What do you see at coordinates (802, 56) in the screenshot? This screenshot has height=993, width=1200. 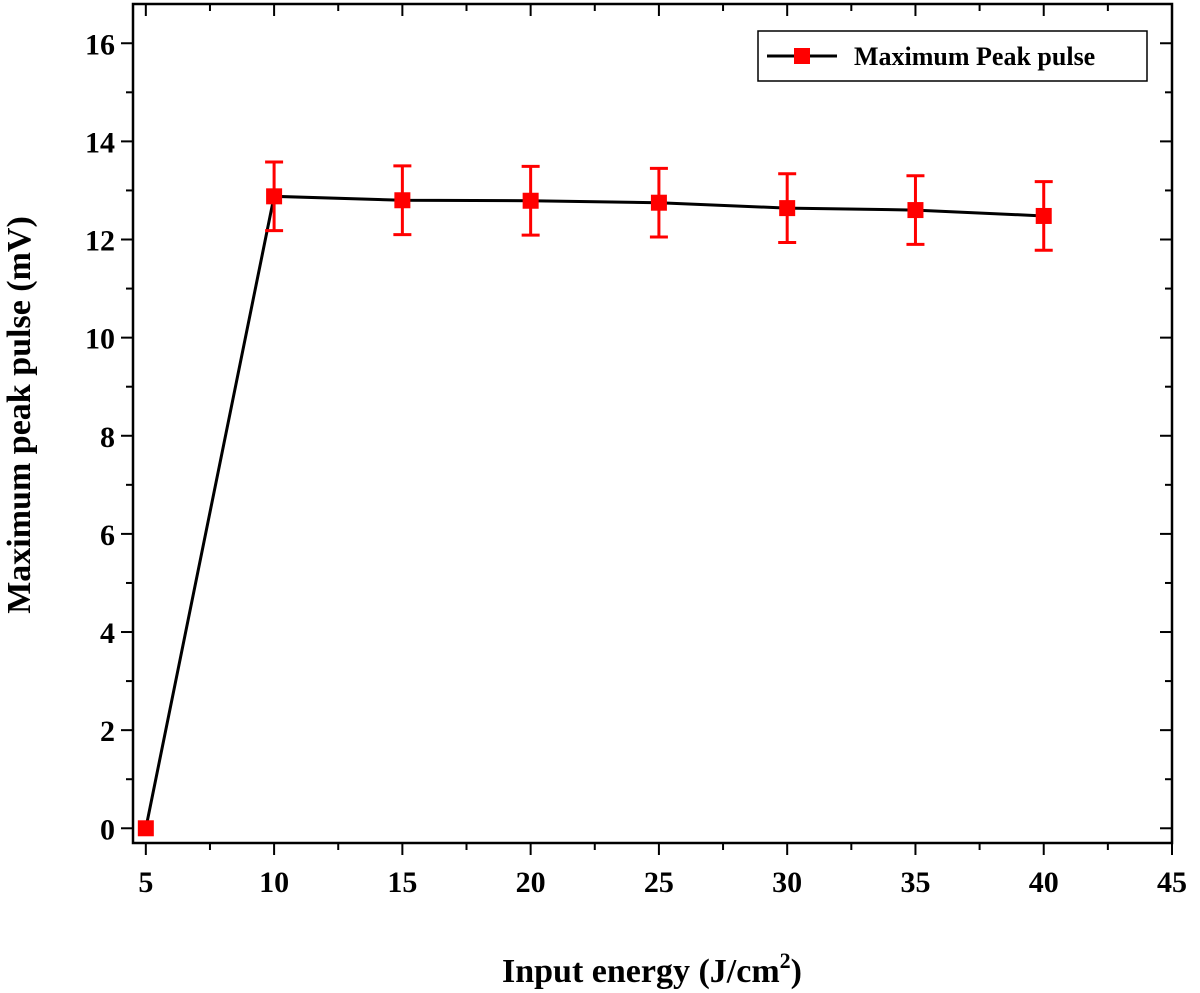 I see `legend-marker-sample` at bounding box center [802, 56].